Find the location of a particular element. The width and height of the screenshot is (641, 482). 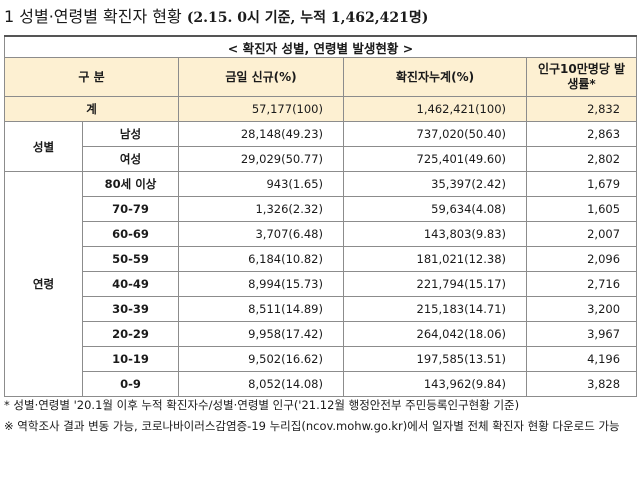

table-row-age: 40-49 8,994(15.73) 221,794(15.17) 2,716 is located at coordinates (321, 284).